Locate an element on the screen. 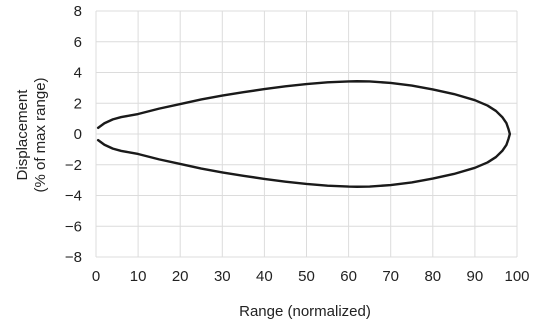 This screenshot has height=329, width=536. y-tick-label: 0 is located at coordinates (78, 134).